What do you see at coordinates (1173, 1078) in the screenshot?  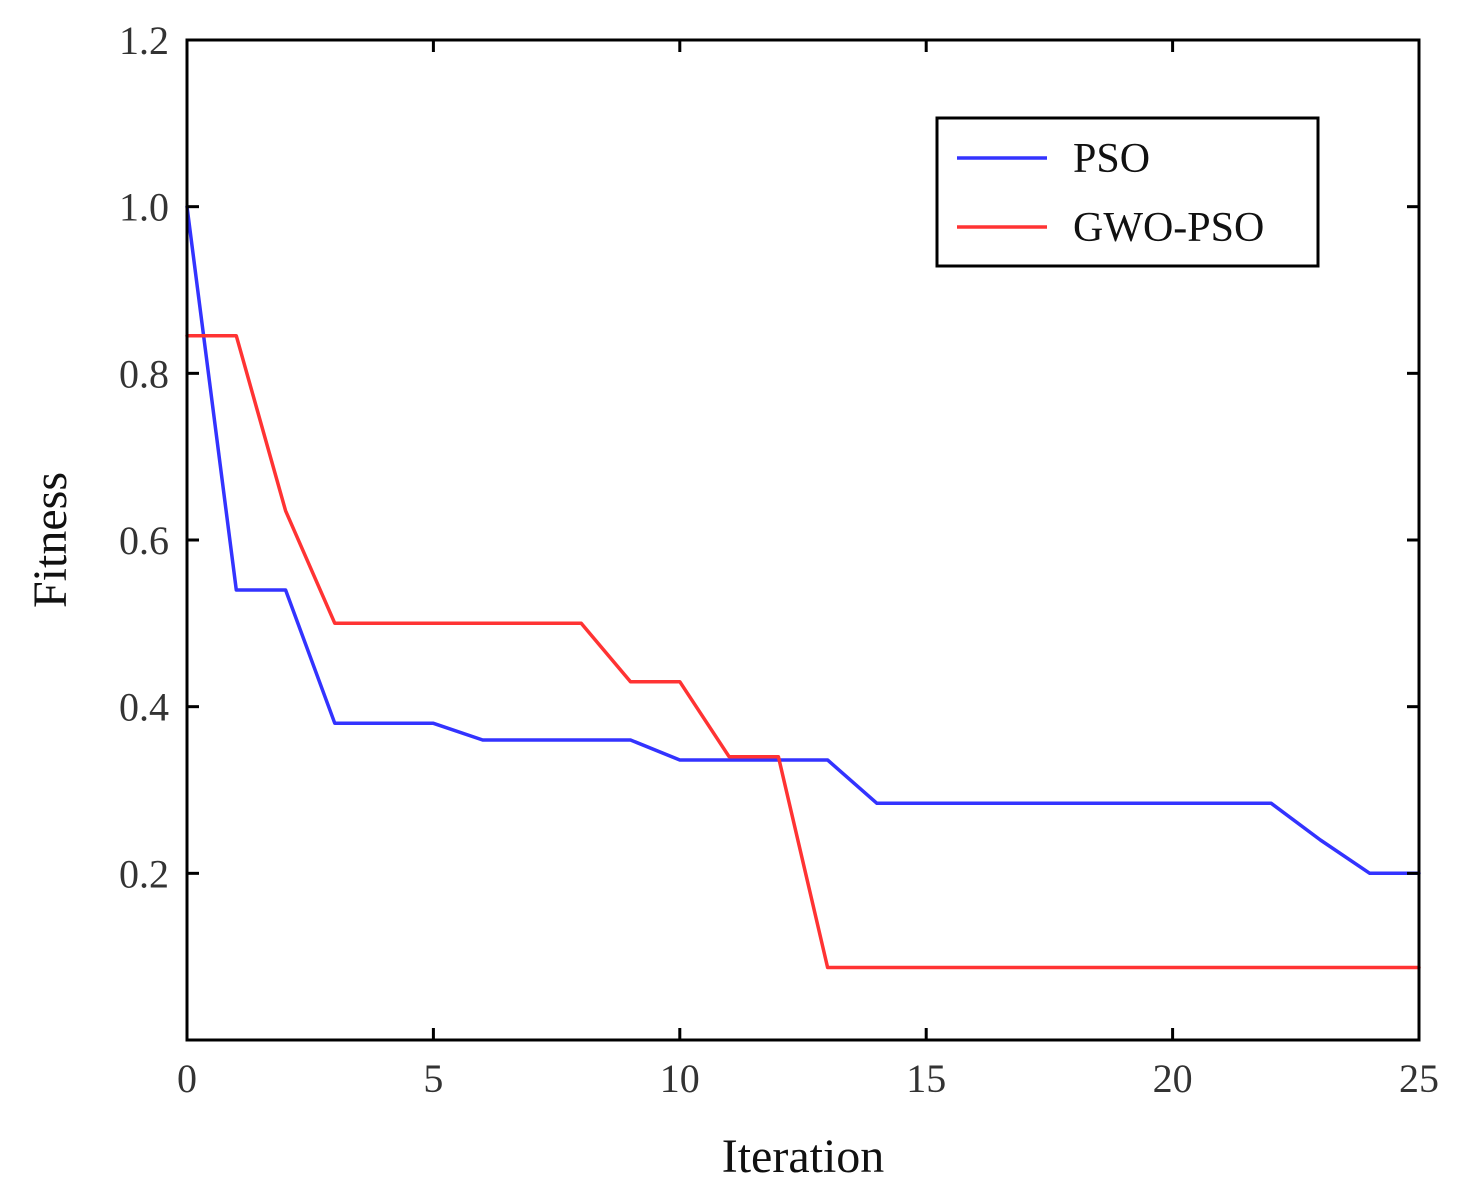 I see `x-tick-label: 20` at bounding box center [1173, 1078].